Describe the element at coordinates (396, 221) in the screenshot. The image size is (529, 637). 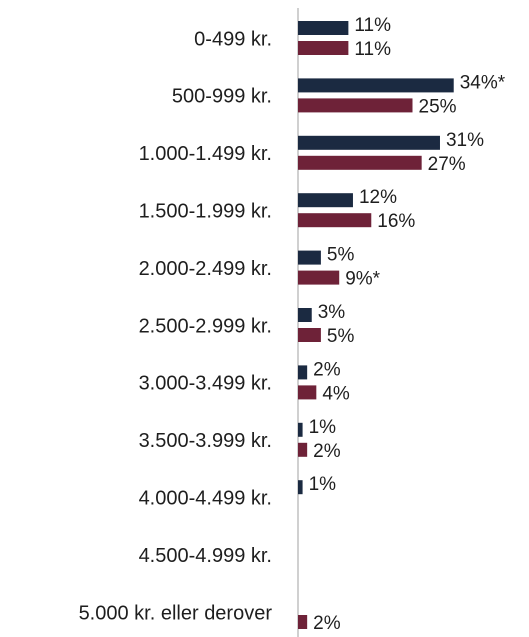
I see `value-label: 16%` at that location.